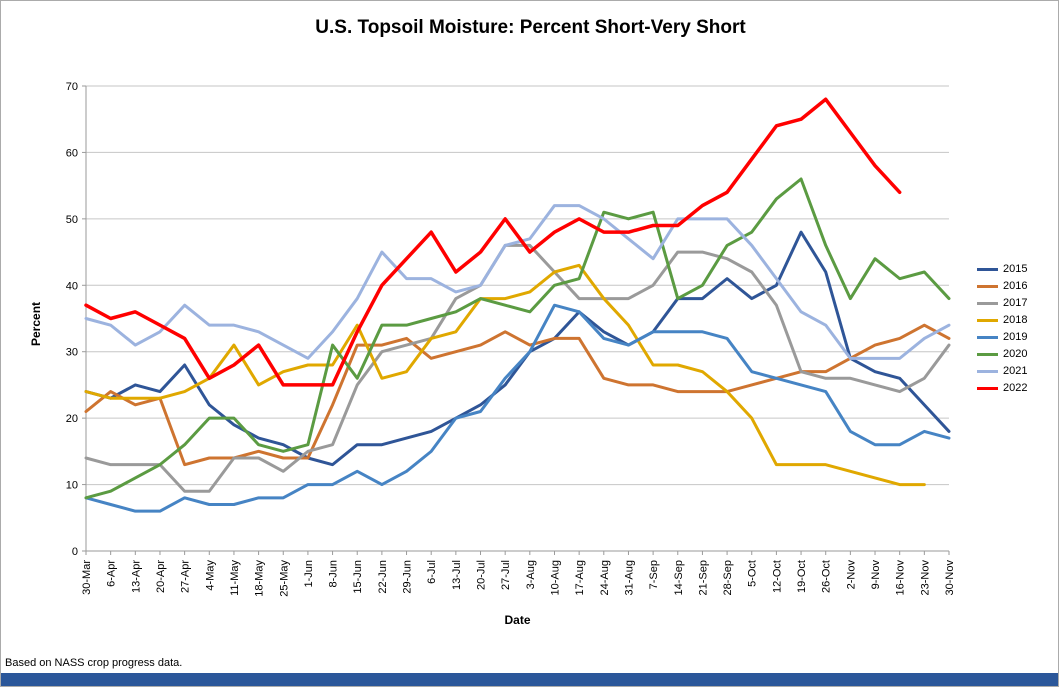 The height and width of the screenshot is (687, 1059). I want to click on legend-item-2016: 2016, so click(1002, 286).